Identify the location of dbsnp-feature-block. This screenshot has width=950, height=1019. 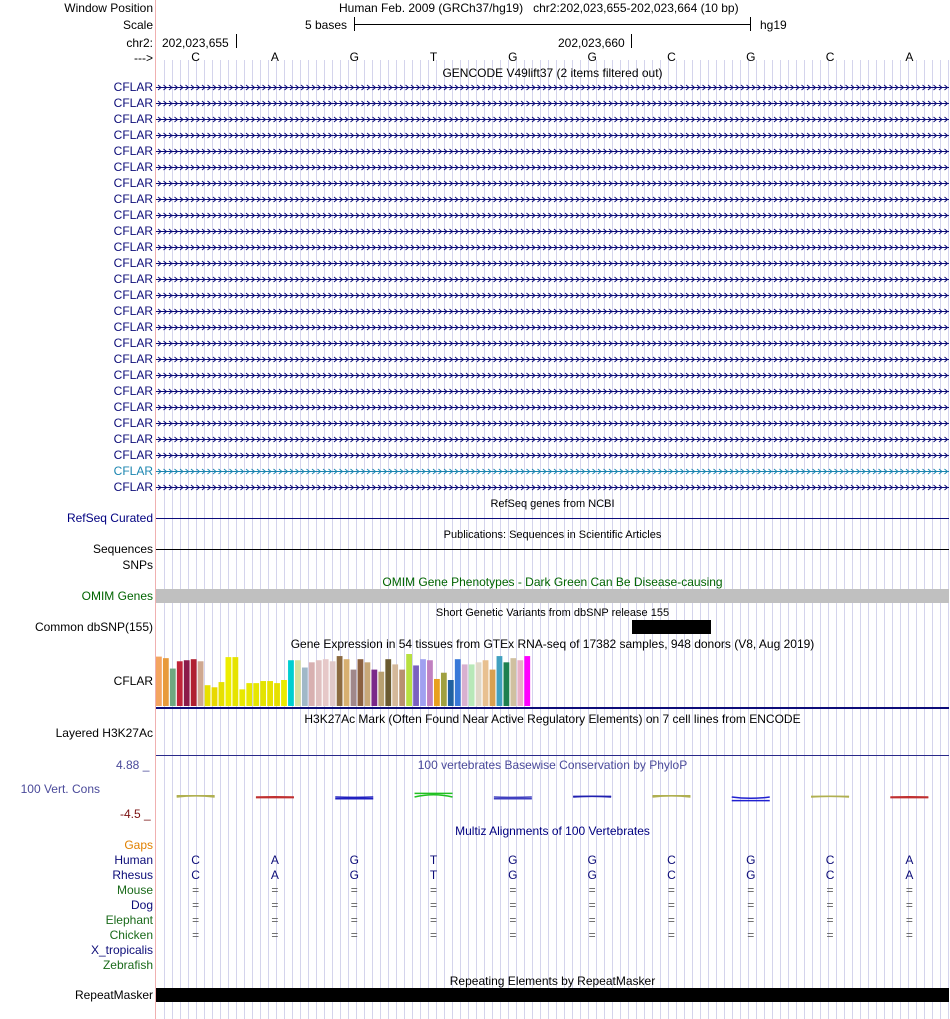
(671, 627).